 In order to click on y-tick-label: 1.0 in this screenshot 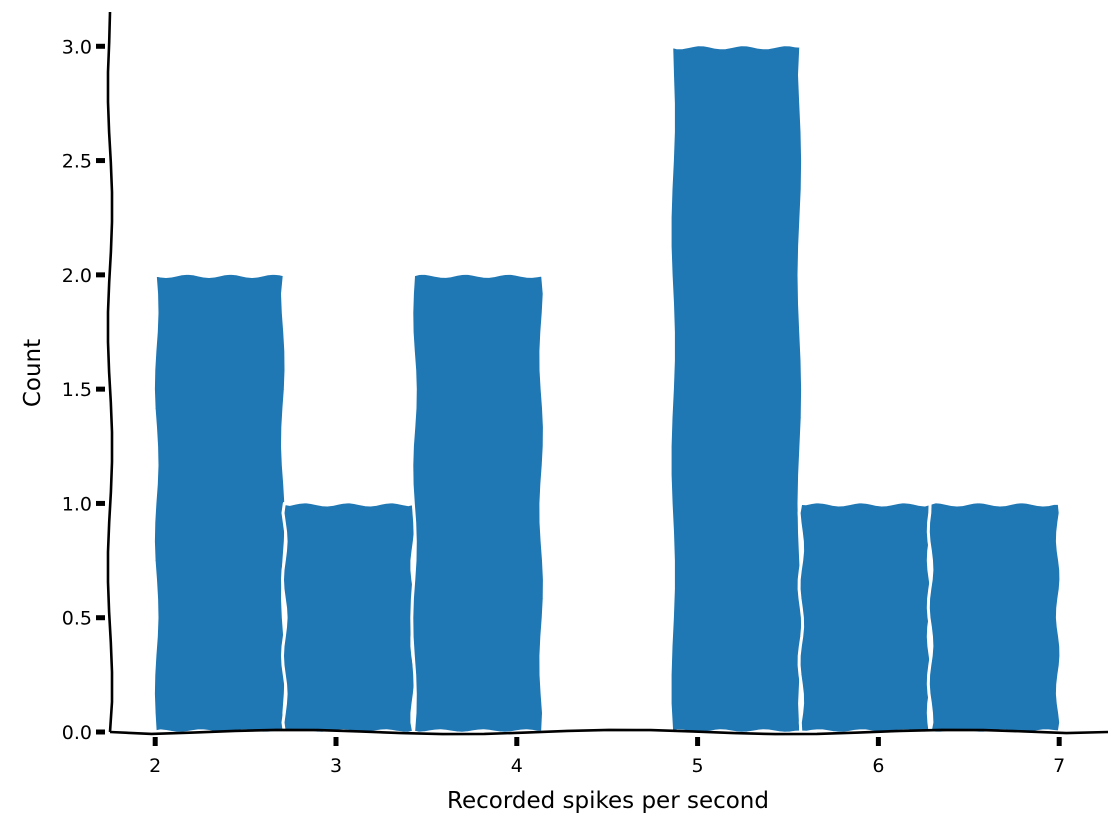, I will do `click(77, 504)`.